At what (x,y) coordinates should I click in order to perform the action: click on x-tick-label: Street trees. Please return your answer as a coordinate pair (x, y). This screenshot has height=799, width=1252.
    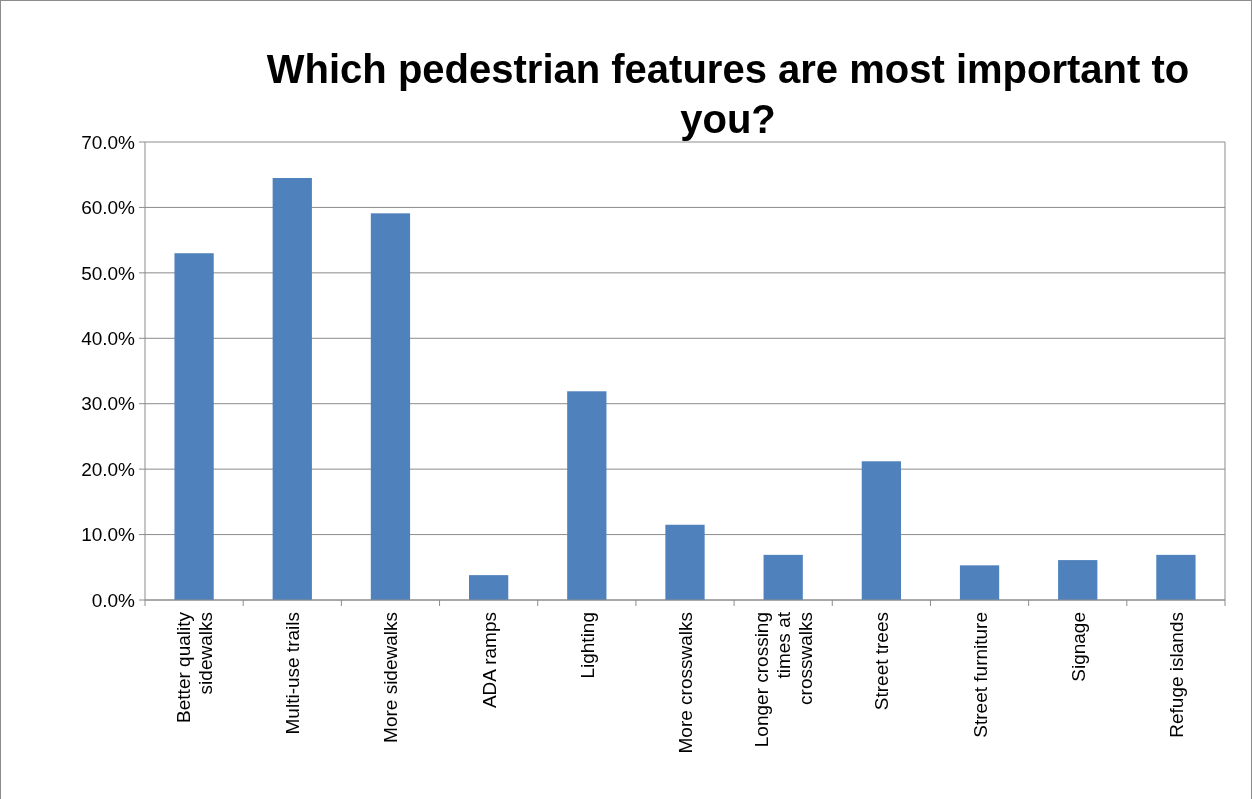
    Looking at the image, I should click on (882, 661).